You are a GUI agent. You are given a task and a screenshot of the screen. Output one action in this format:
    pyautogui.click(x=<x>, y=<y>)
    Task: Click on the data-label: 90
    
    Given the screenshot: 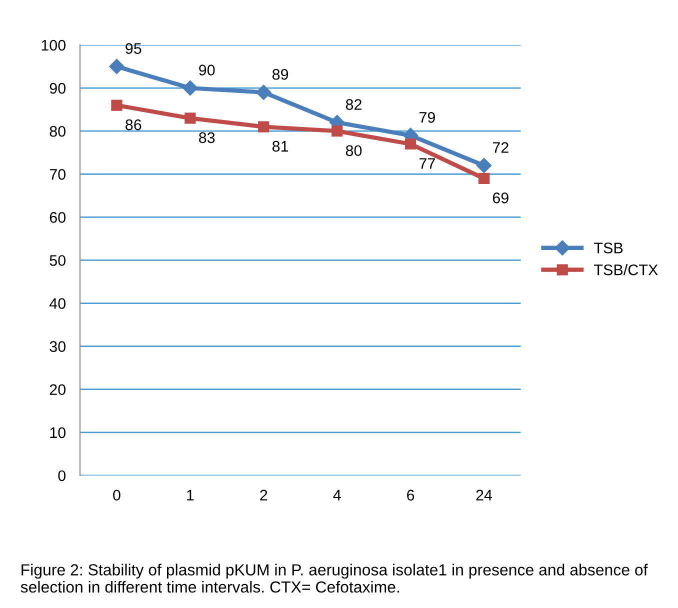 What is the action you would take?
    pyautogui.click(x=207, y=70)
    